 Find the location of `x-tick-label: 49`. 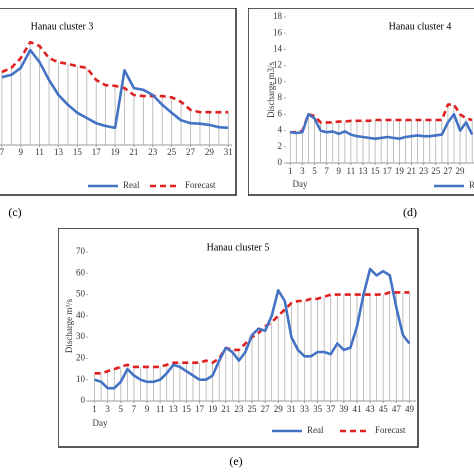

x-tick-label: 49 is located at coordinates (410, 409).